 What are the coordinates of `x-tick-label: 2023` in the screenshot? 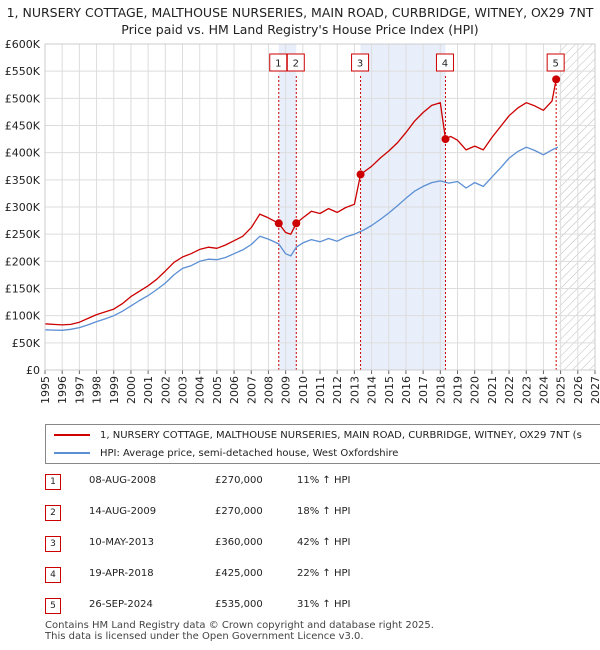 It's located at (526, 390).